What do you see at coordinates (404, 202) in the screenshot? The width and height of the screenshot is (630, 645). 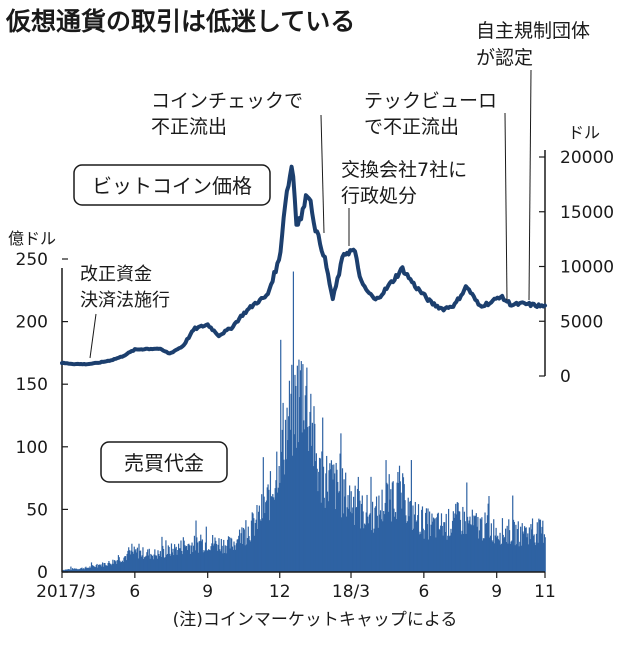 I see `annotation-shobun: 交換会社7社に 行政処分` at bounding box center [404, 202].